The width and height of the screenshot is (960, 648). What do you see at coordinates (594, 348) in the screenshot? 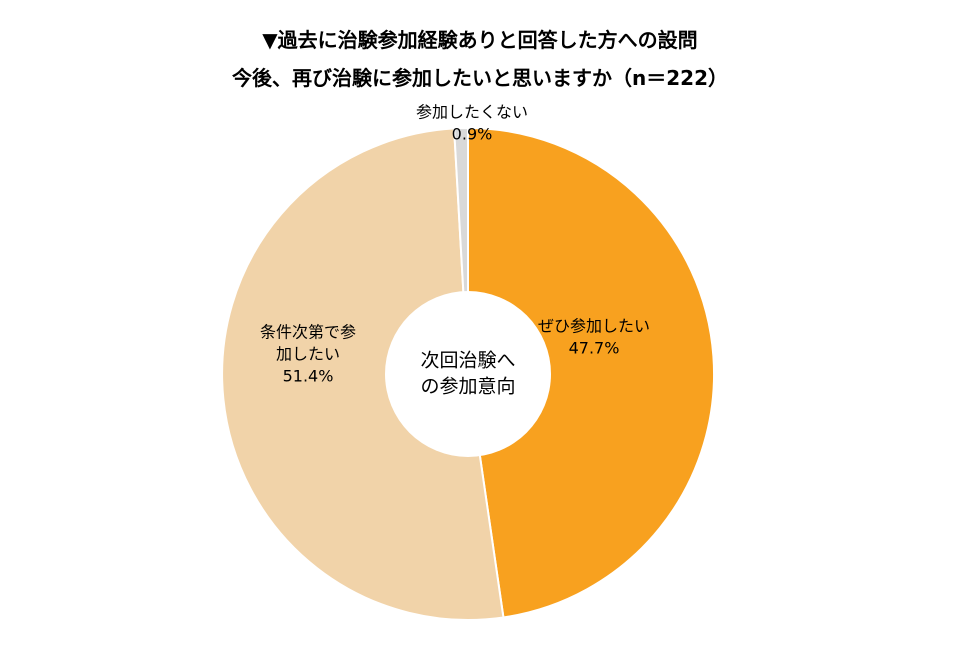
I see `slice-value-label: 47.7%` at bounding box center [594, 348].